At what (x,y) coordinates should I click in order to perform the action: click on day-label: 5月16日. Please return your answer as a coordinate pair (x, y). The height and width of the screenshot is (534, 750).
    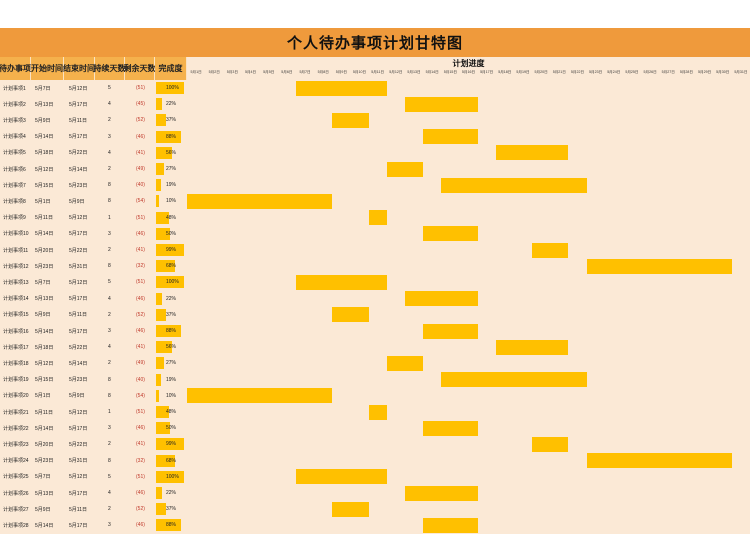
    Looking at the image, I should click on (468, 72).